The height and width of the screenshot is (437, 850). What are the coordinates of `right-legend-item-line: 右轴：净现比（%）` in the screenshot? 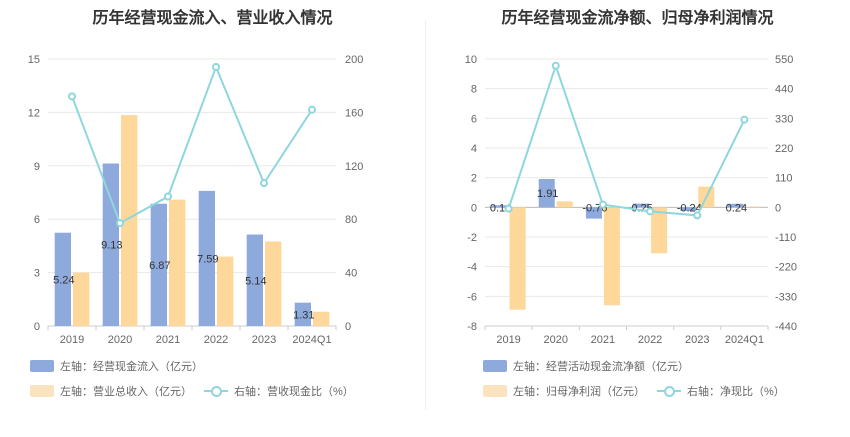 It's located at (721, 391).